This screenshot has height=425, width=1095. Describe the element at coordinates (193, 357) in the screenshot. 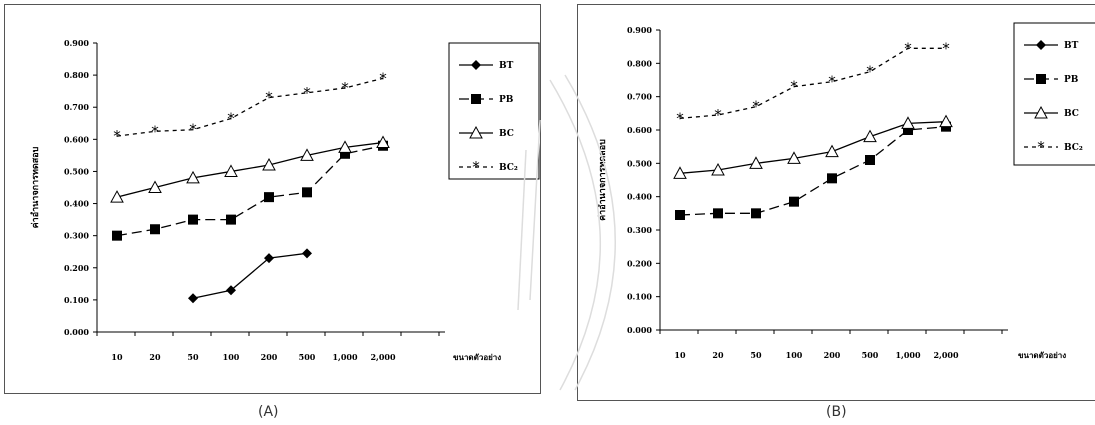

I see `x-tick-label: 50` at that location.